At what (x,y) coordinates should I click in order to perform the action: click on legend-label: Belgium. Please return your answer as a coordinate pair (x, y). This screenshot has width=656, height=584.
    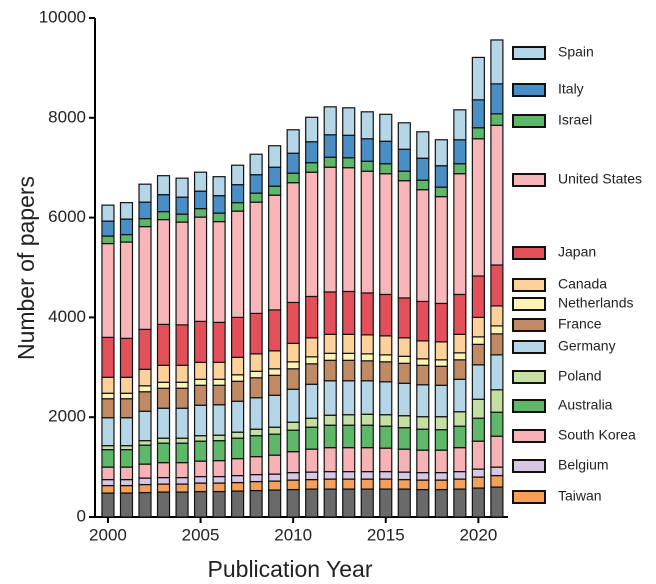
    Looking at the image, I should click on (583, 465).